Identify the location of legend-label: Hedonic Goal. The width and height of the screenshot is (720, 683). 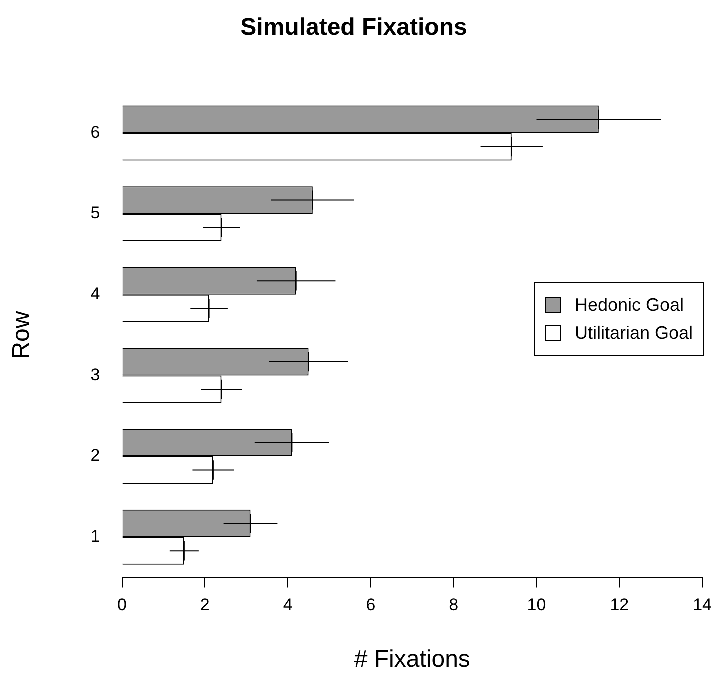
(629, 305).